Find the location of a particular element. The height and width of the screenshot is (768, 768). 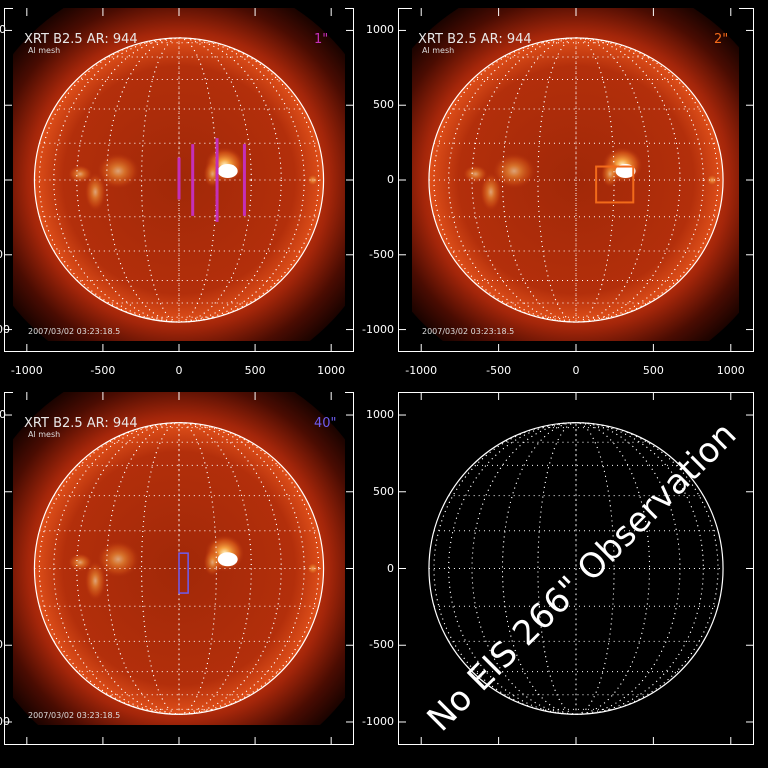

slit-width-label: 2" is located at coordinates (721, 39).